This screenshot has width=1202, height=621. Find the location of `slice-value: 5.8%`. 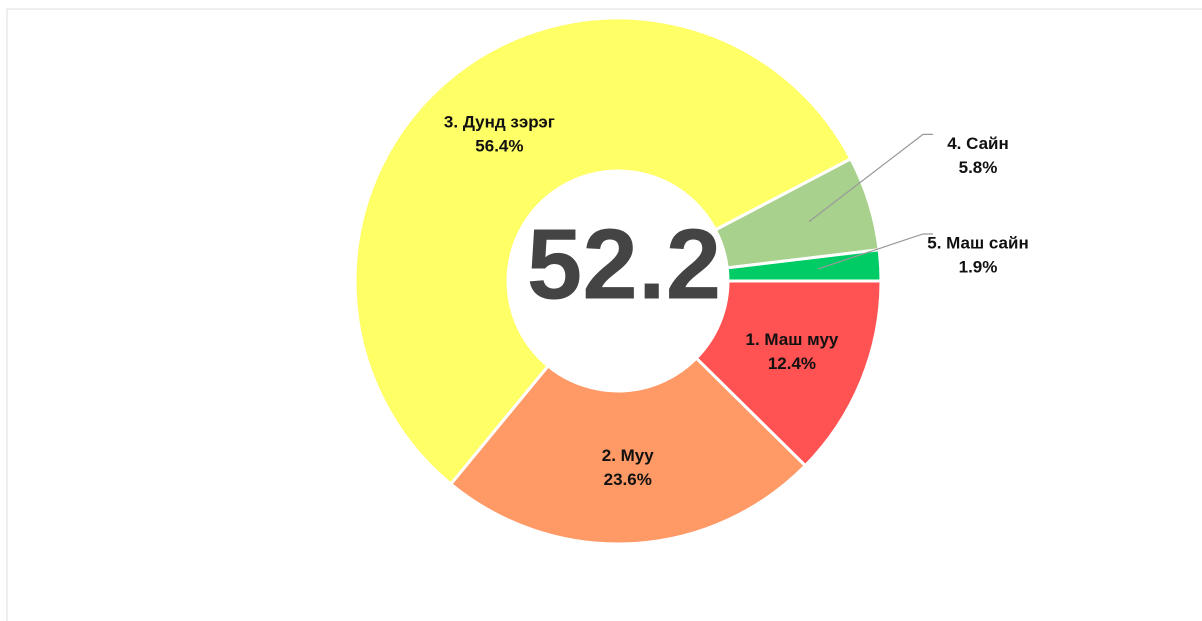

slice-value: 5.8% is located at coordinates (978, 167).